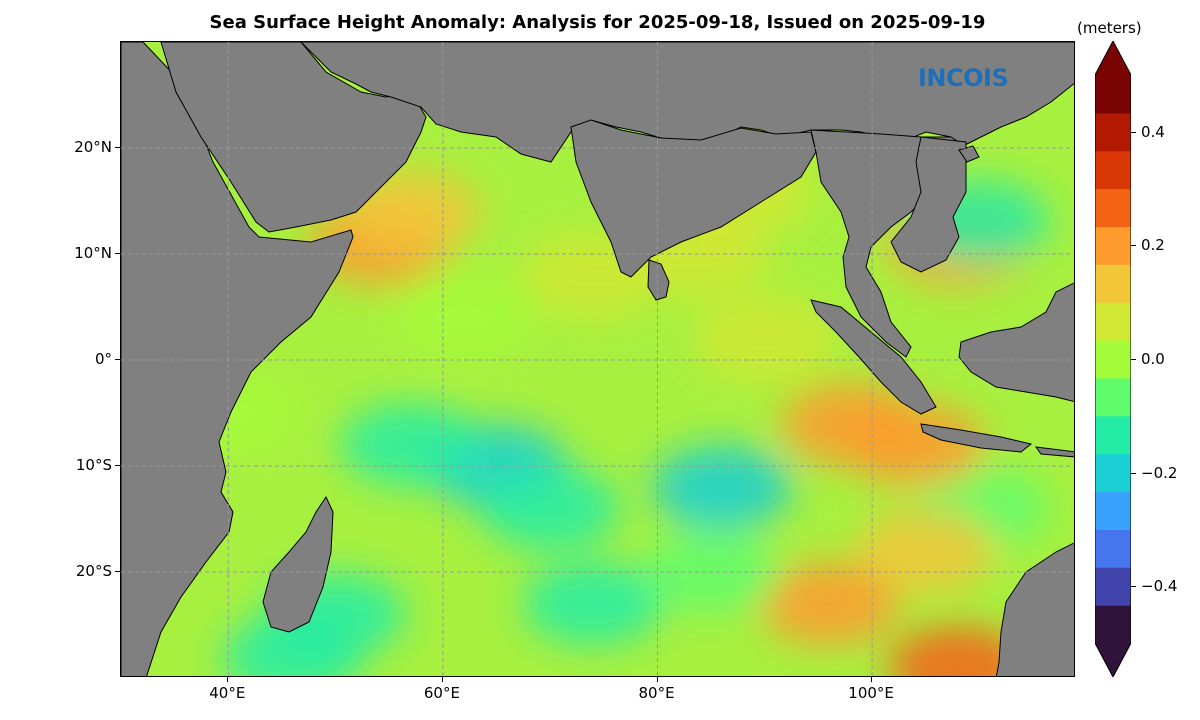  I want to click on latitude-label: 20°S, so click(93, 571).